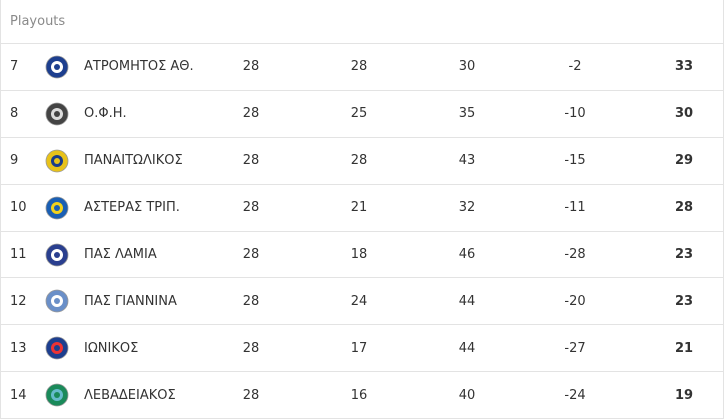  What do you see at coordinates (18, 348) in the screenshot?
I see `position: 13` at bounding box center [18, 348].